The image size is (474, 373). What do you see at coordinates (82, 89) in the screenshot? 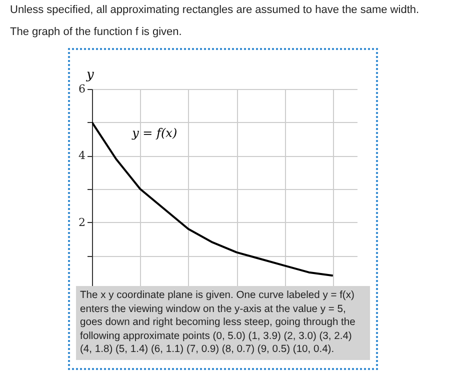
I see `y-tick-label: 6` at bounding box center [82, 89].